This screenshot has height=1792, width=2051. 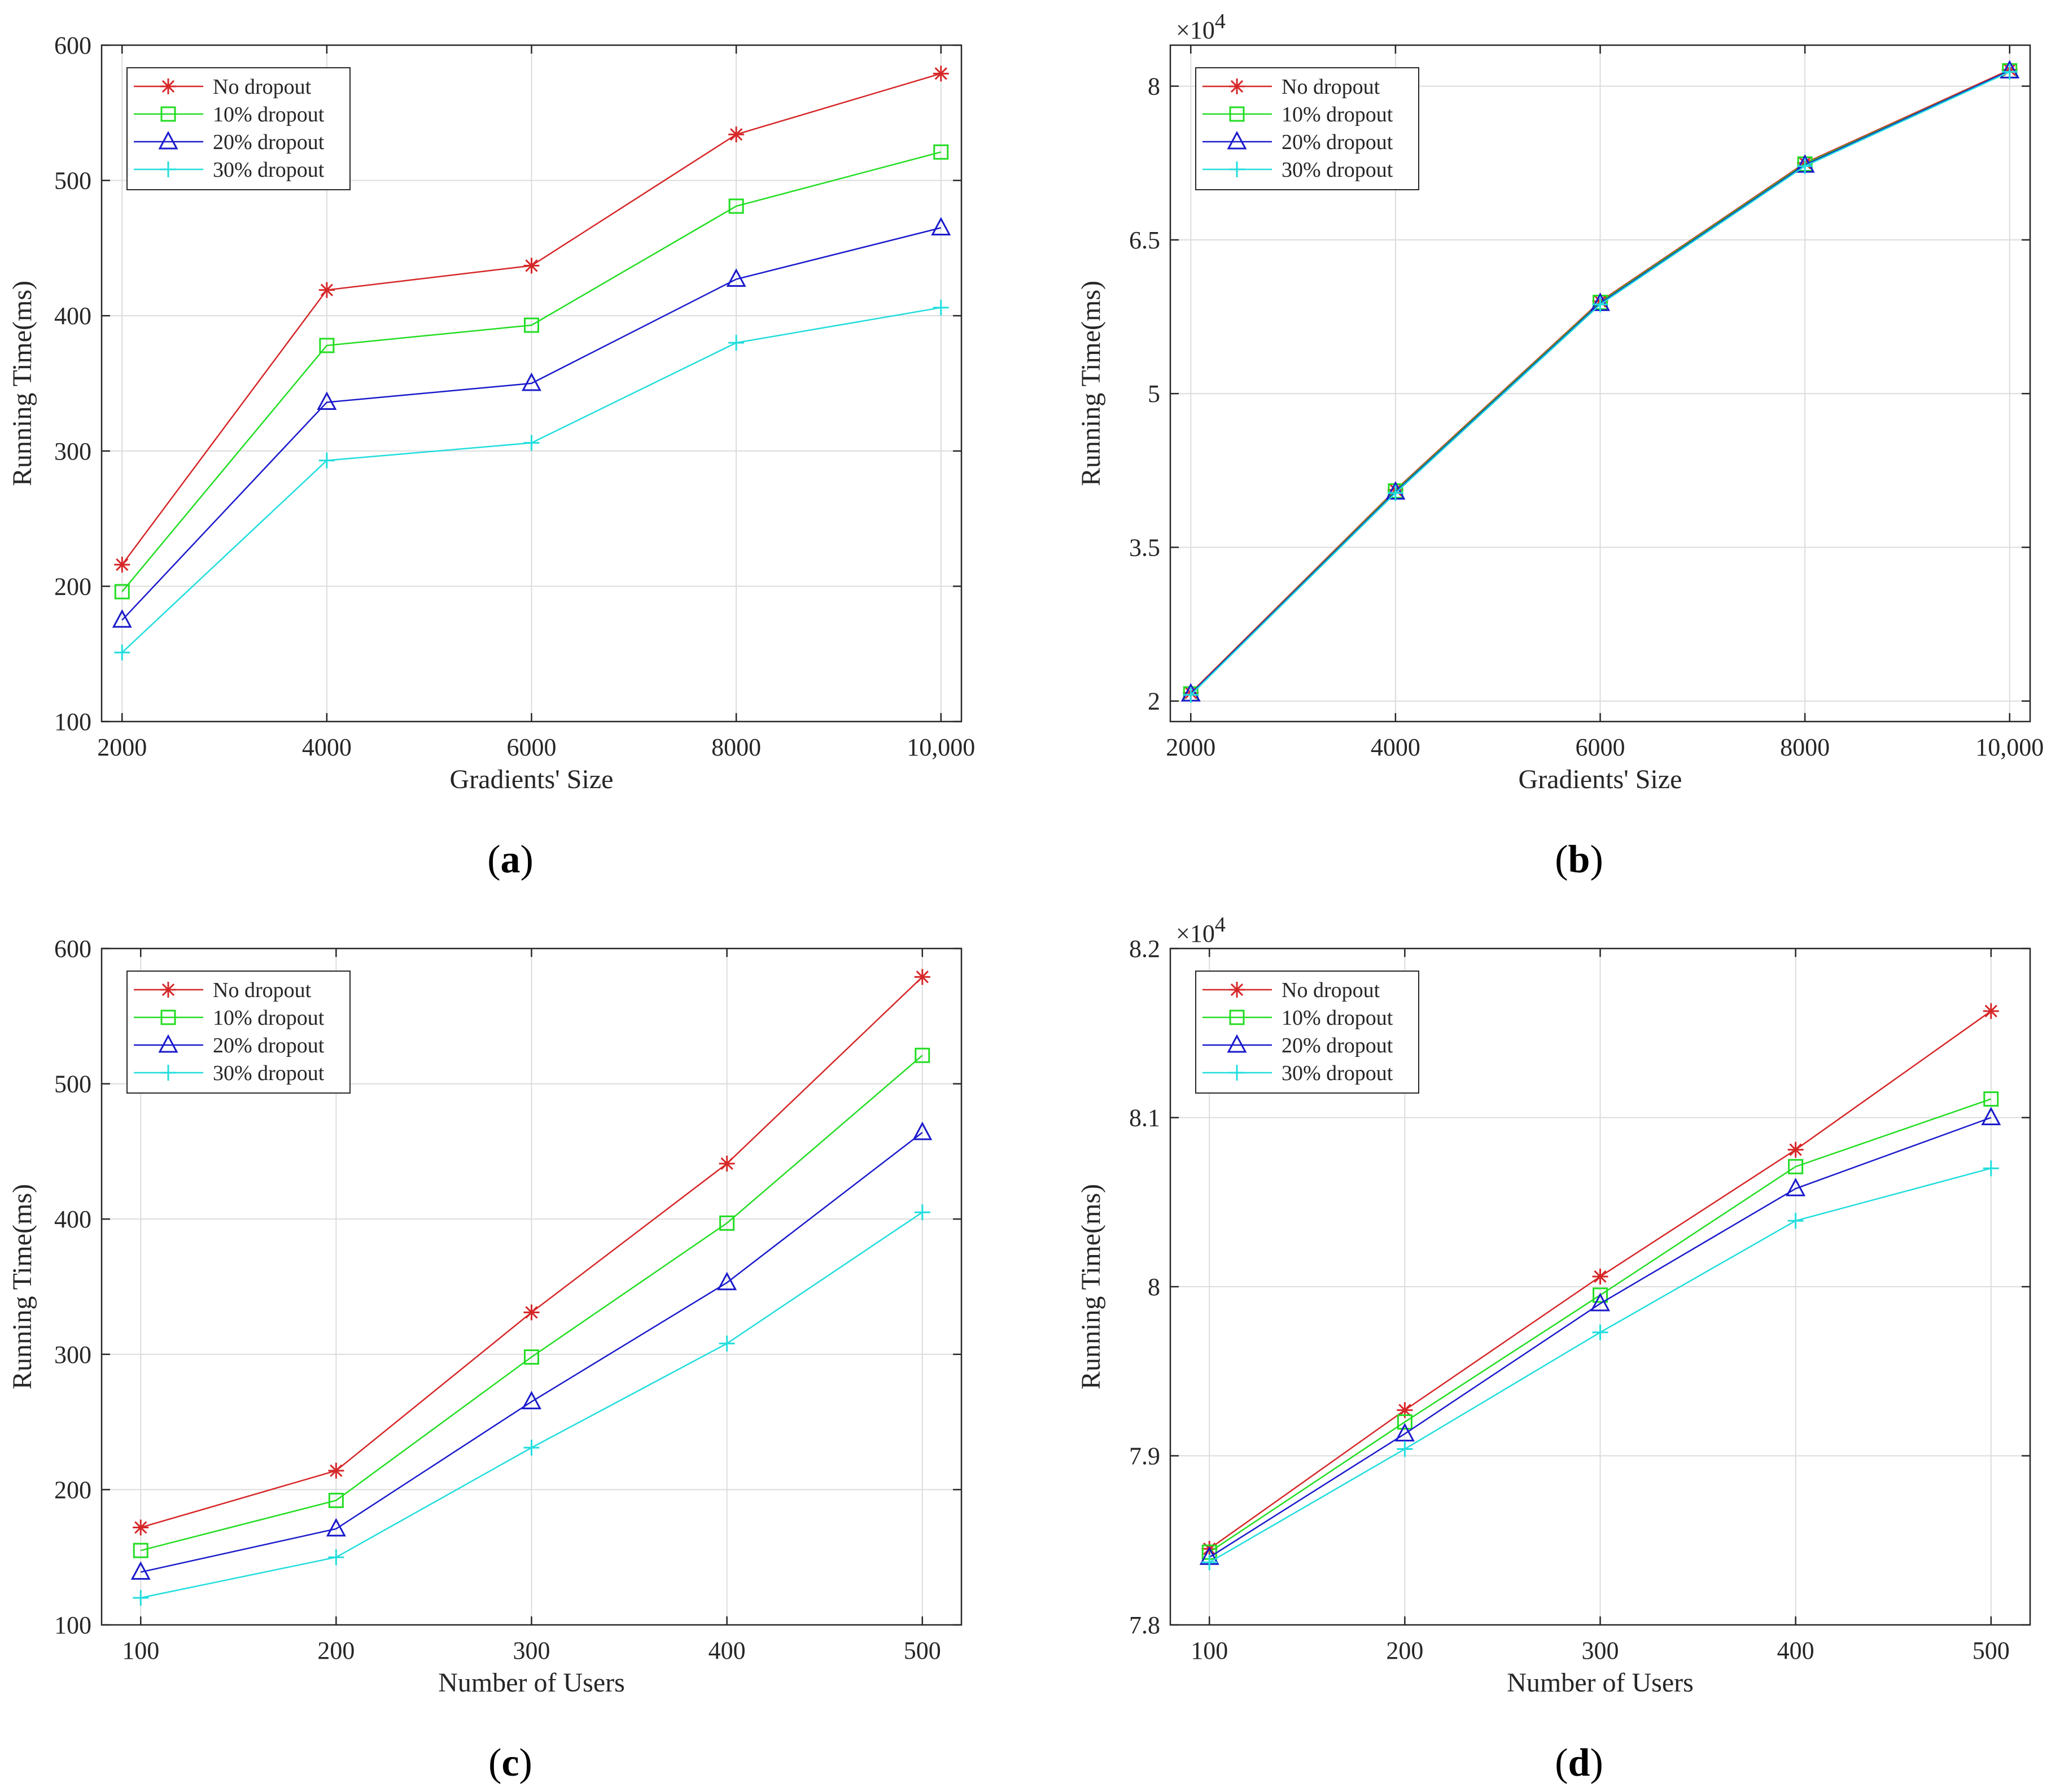 What do you see at coordinates (1579, 1763) in the screenshot?
I see `panel-caption: (d)` at bounding box center [1579, 1763].